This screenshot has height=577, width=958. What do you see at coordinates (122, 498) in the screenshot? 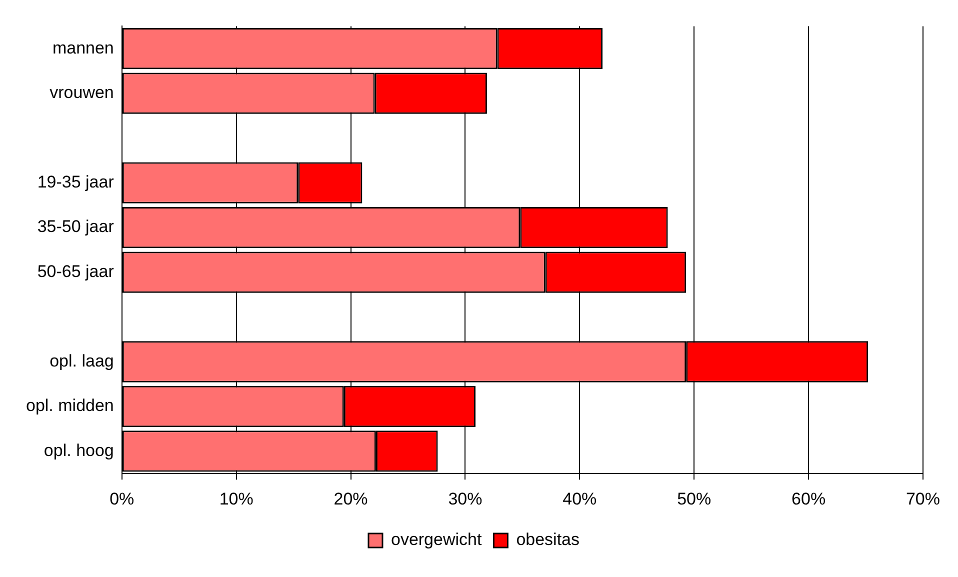
I see `x-tick-label: 0%` at bounding box center [122, 498].